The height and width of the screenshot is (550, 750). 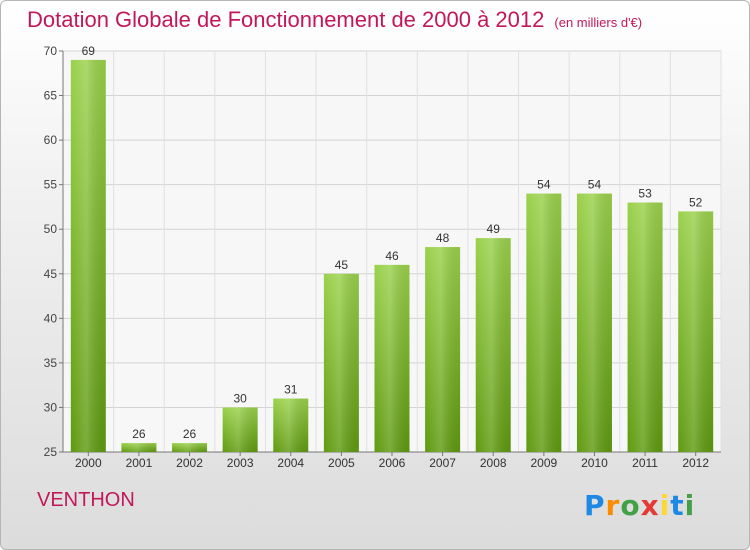 What do you see at coordinates (696, 202) in the screenshot?
I see `data-label: 52` at bounding box center [696, 202].